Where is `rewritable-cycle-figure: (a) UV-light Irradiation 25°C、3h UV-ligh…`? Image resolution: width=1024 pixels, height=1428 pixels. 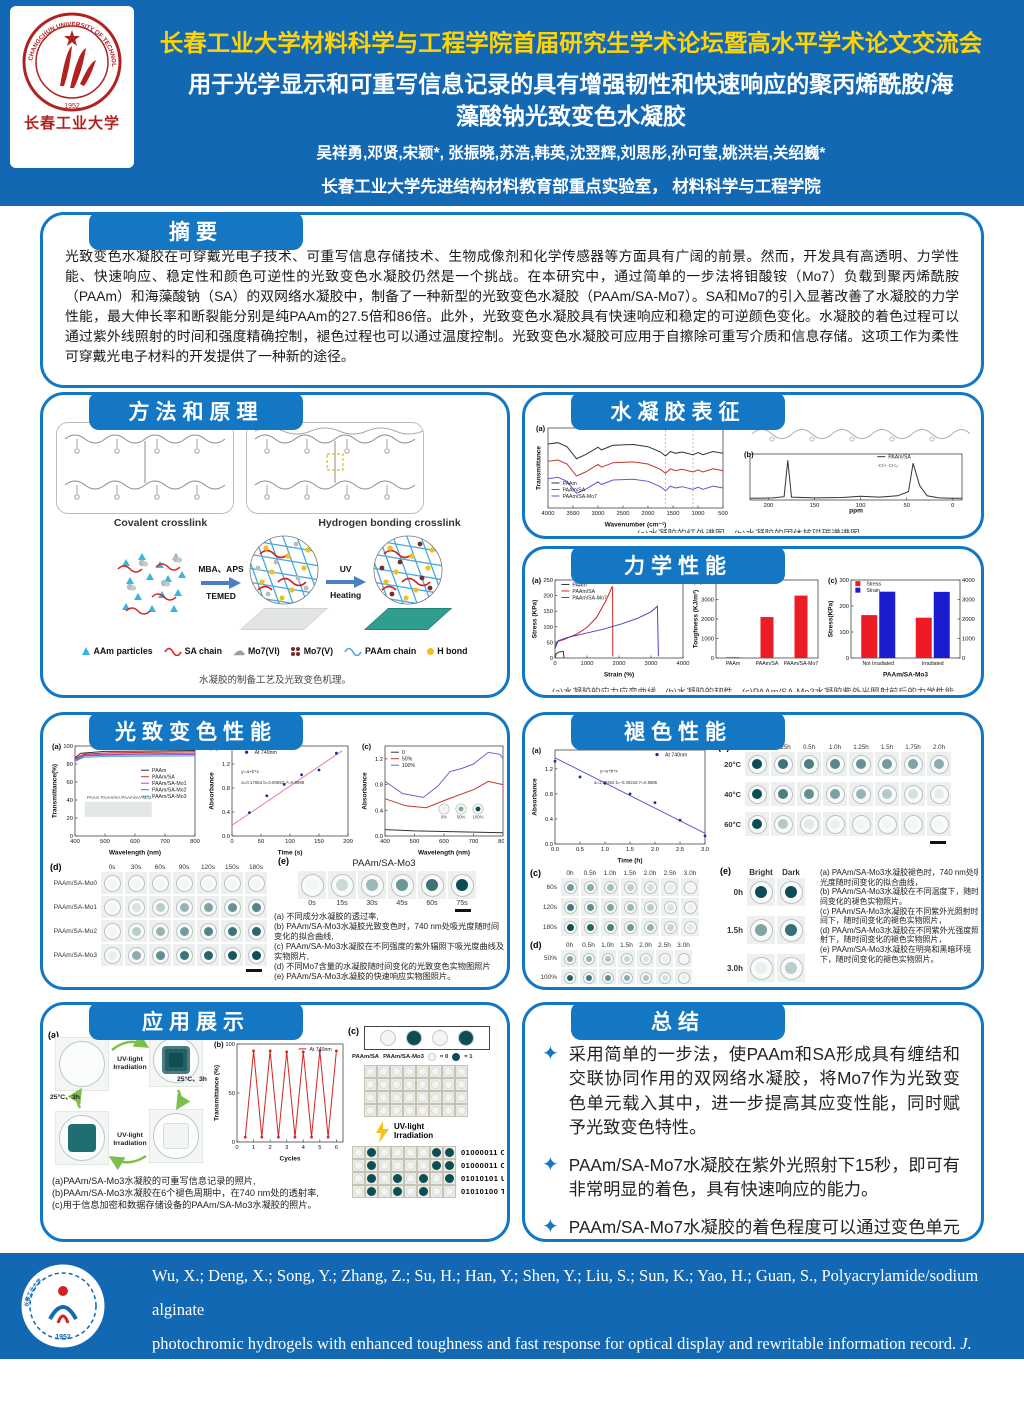 rewritable-cycle-figure: (a) UV-light Irradiation 25°C、3h UV-ligh… is located at coordinates (129, 1100).